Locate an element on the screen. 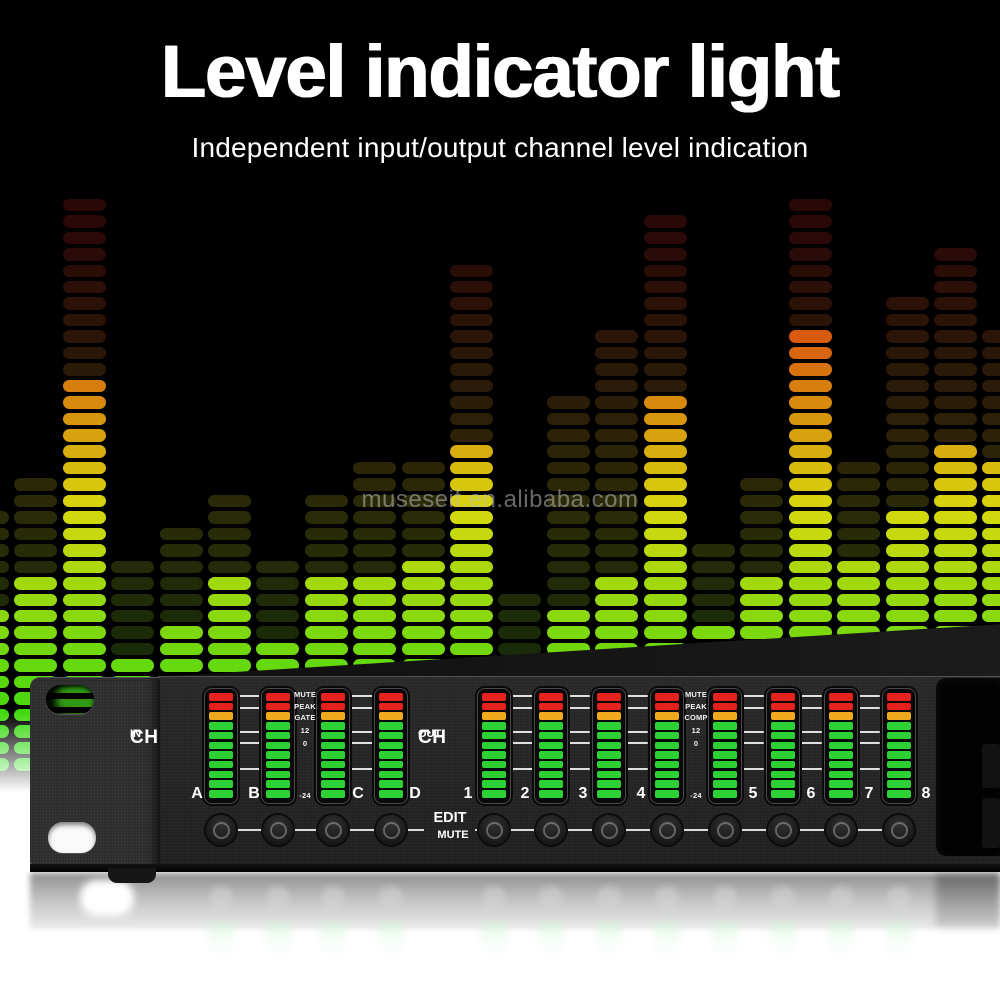 This screenshot has width=1000, height=1000. channel-label: B is located at coordinates (254, 793).